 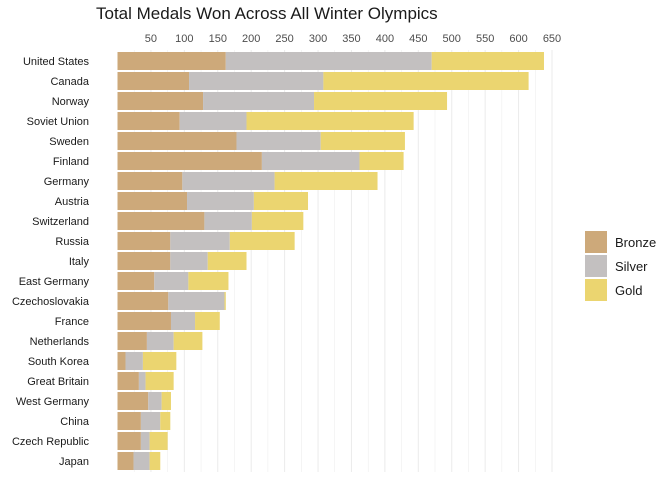 I want to click on legend-swatch-bronze, so click(x=596, y=242).